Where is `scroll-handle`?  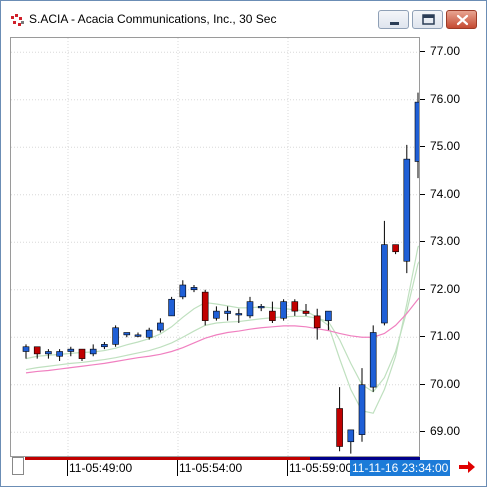
scroll-handle is located at coordinates (18, 466).